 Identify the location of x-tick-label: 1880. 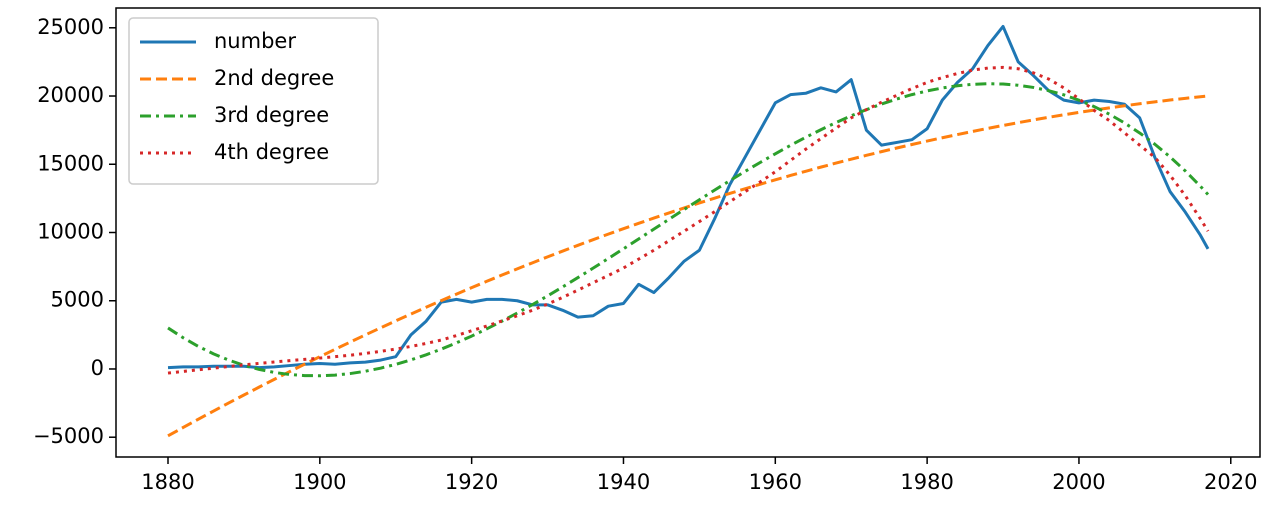
(167, 482).